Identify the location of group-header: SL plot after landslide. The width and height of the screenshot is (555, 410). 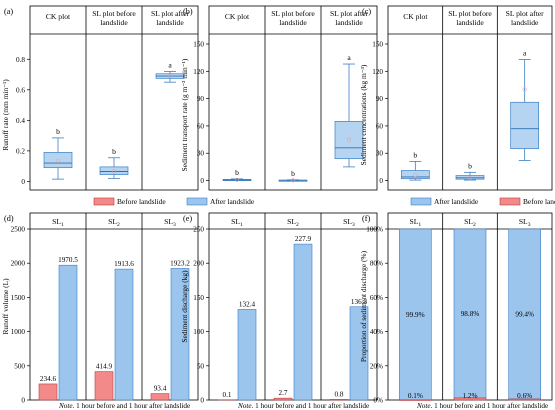
(170, 18).